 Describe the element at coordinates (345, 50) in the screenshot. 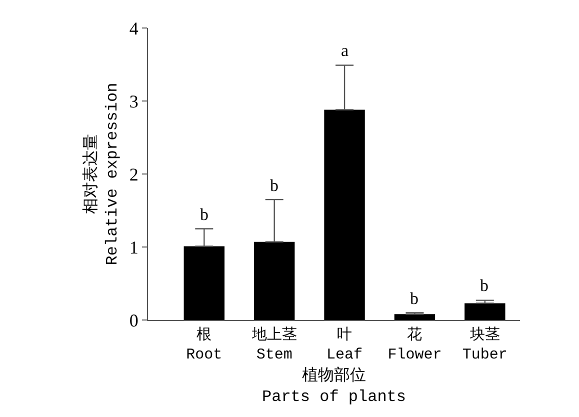

I see `annotation: a` at that location.